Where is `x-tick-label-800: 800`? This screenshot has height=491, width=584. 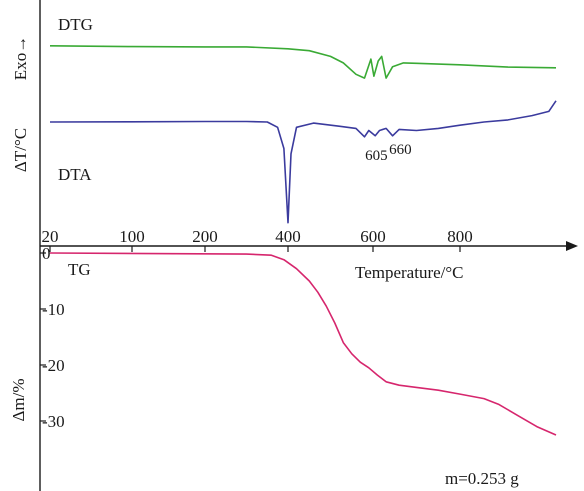 x-tick-label-800: 800 is located at coordinates (460, 236).